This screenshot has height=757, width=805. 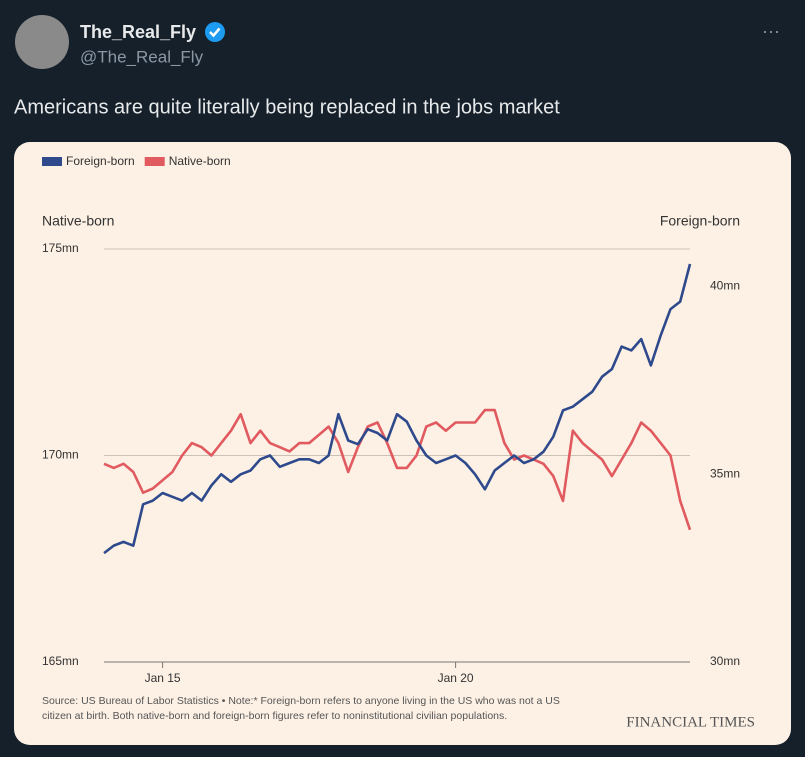 I want to click on legend-label: Foreign-born, so click(x=100, y=161).